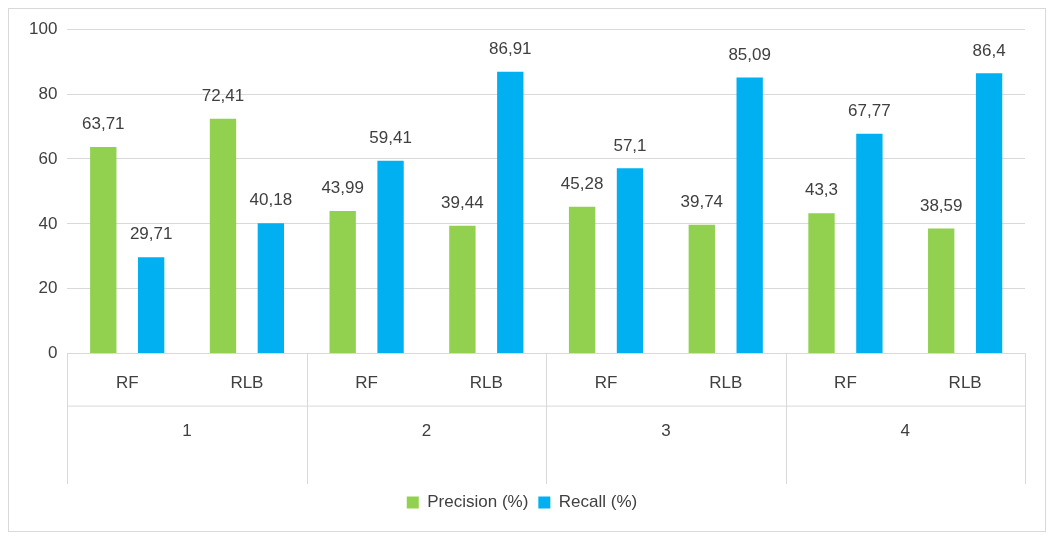 The height and width of the screenshot is (540, 1054). What do you see at coordinates (48, 93) in the screenshot?
I see `y-tick-label: 80` at bounding box center [48, 93].